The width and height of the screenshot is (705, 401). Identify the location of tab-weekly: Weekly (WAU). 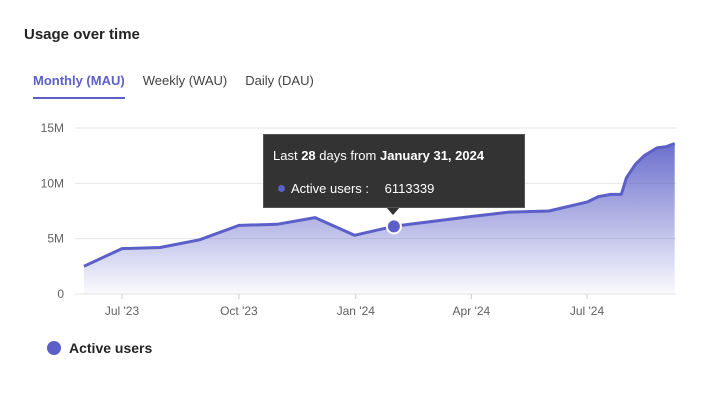
(185, 80).